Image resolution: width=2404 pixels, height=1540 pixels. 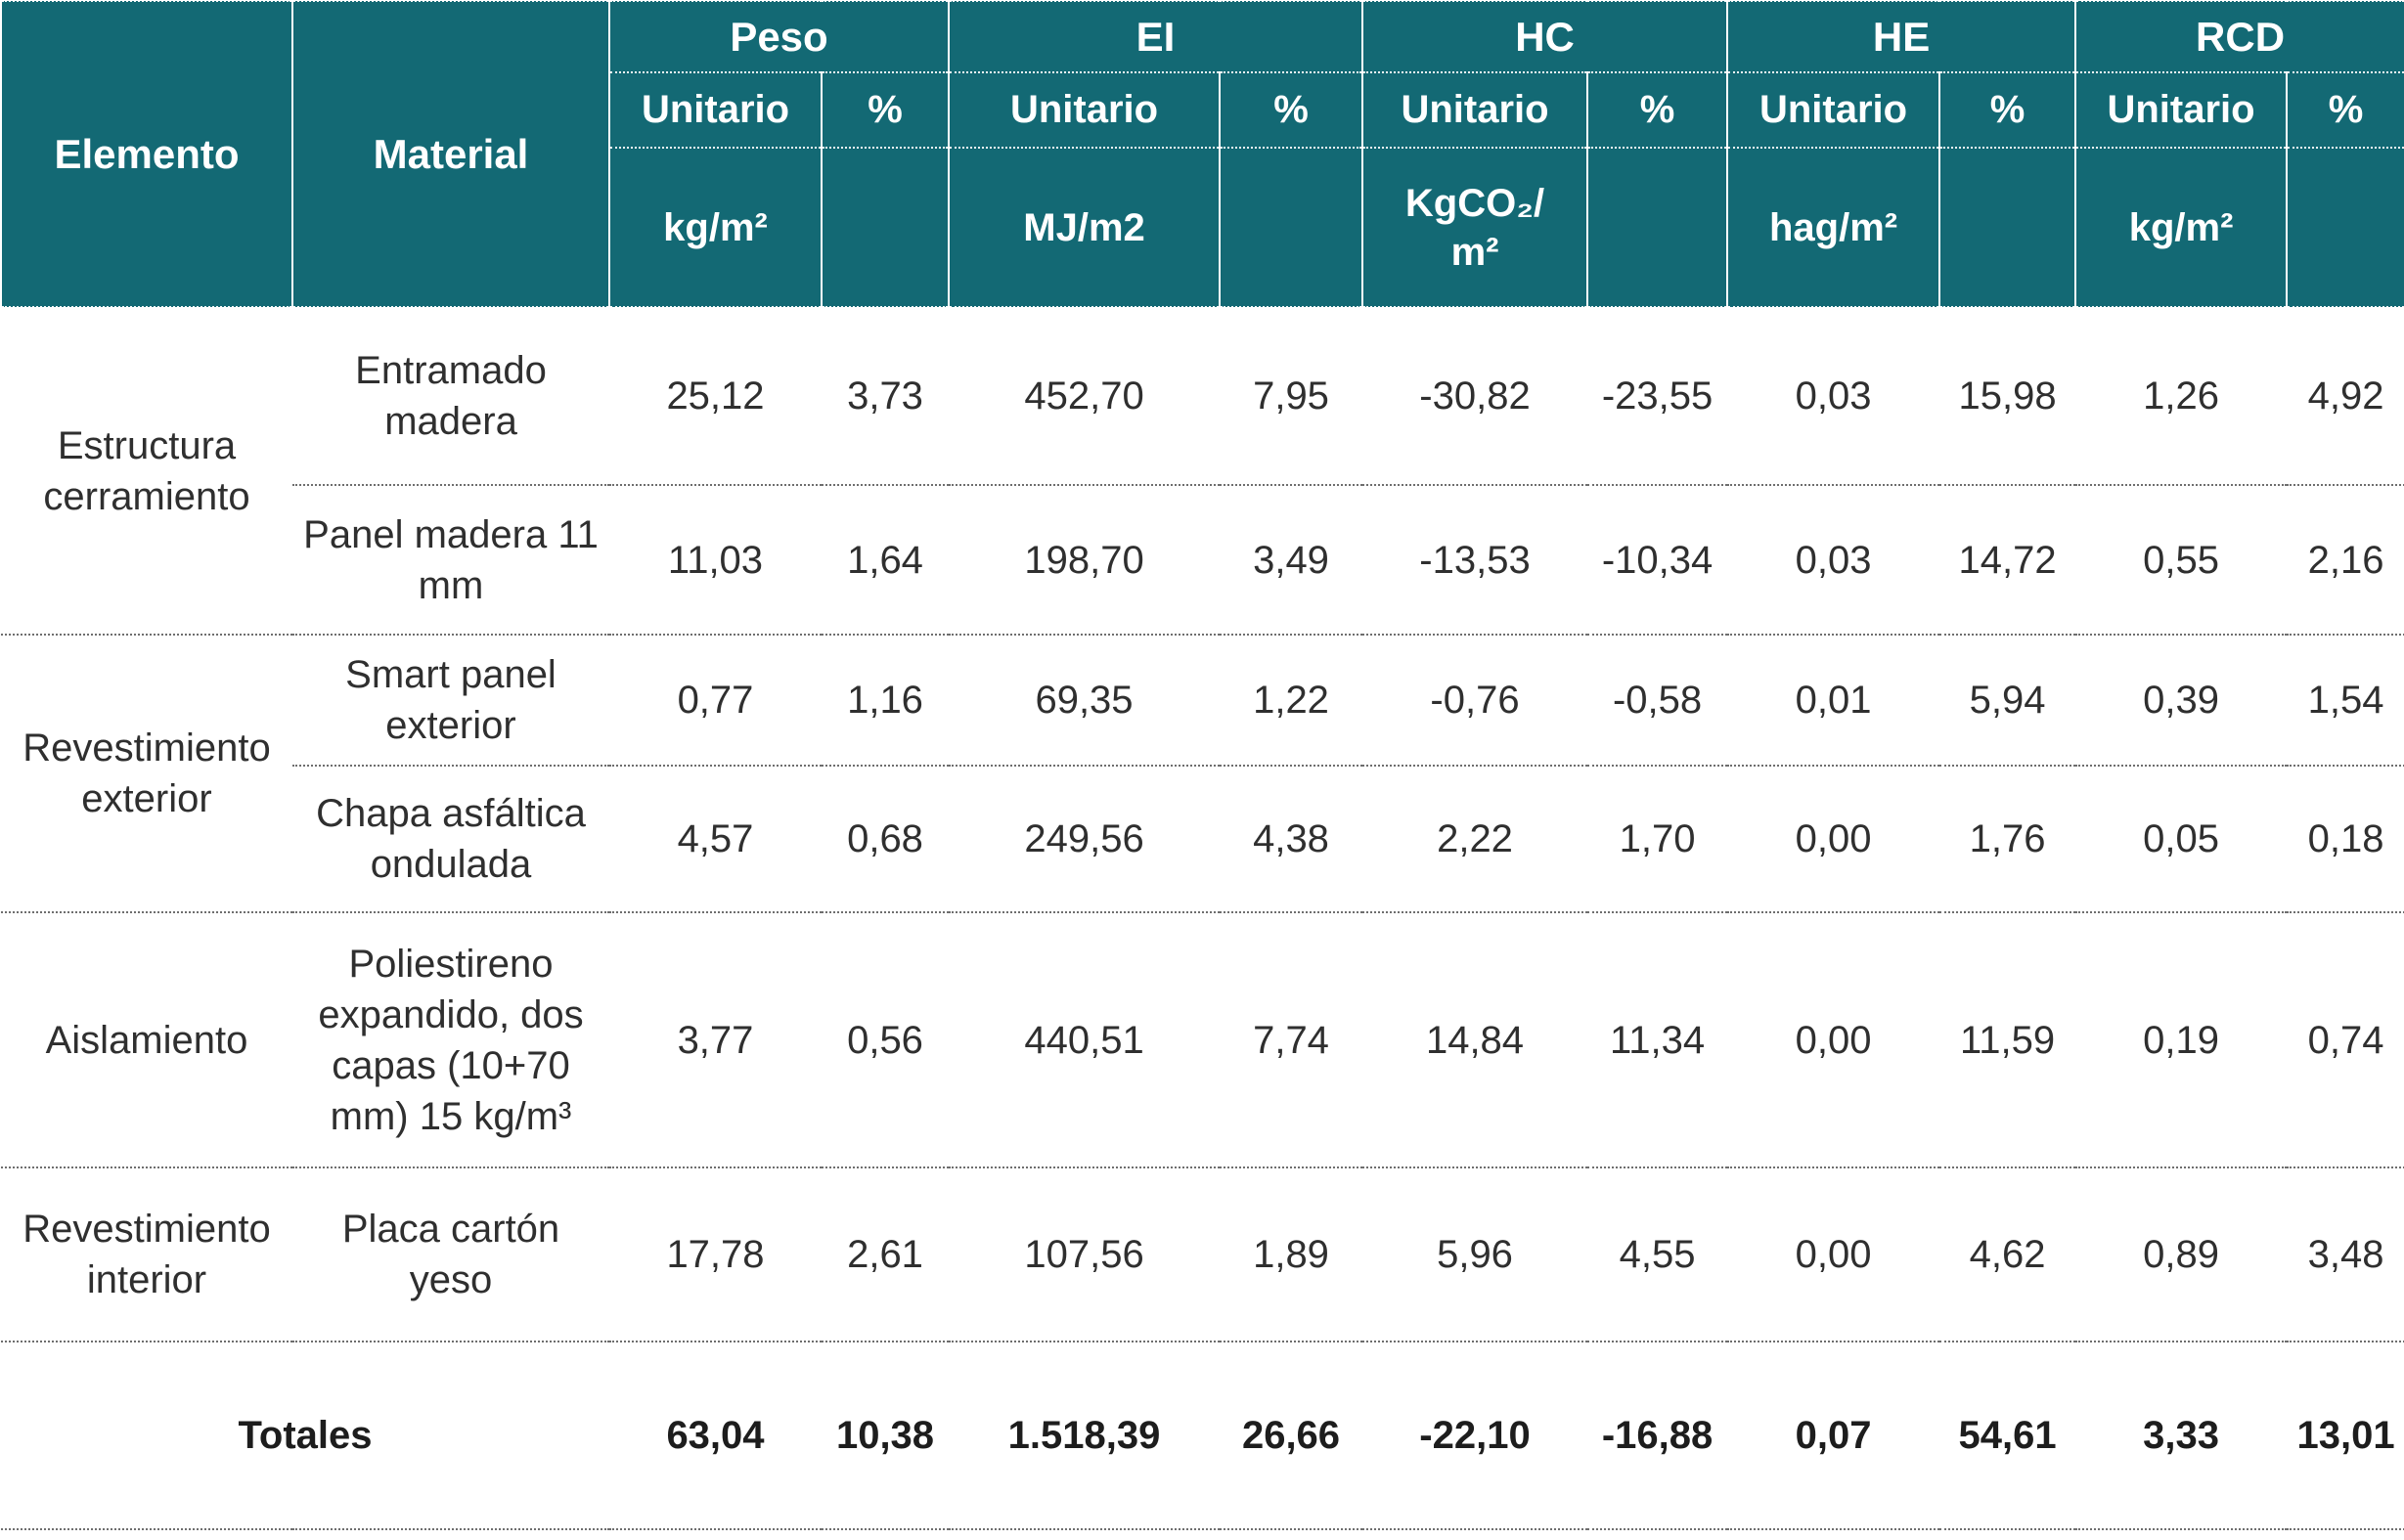 What do you see at coordinates (146, 1039) in the screenshot?
I see `element-cell: Aislamiento` at bounding box center [146, 1039].